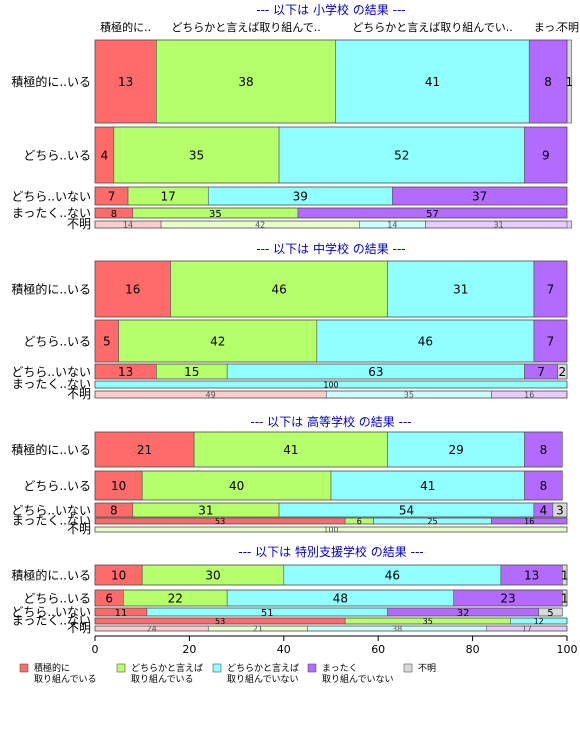 The image size is (580, 747). I want to click on column-header: 積極的に.., so click(125, 27).